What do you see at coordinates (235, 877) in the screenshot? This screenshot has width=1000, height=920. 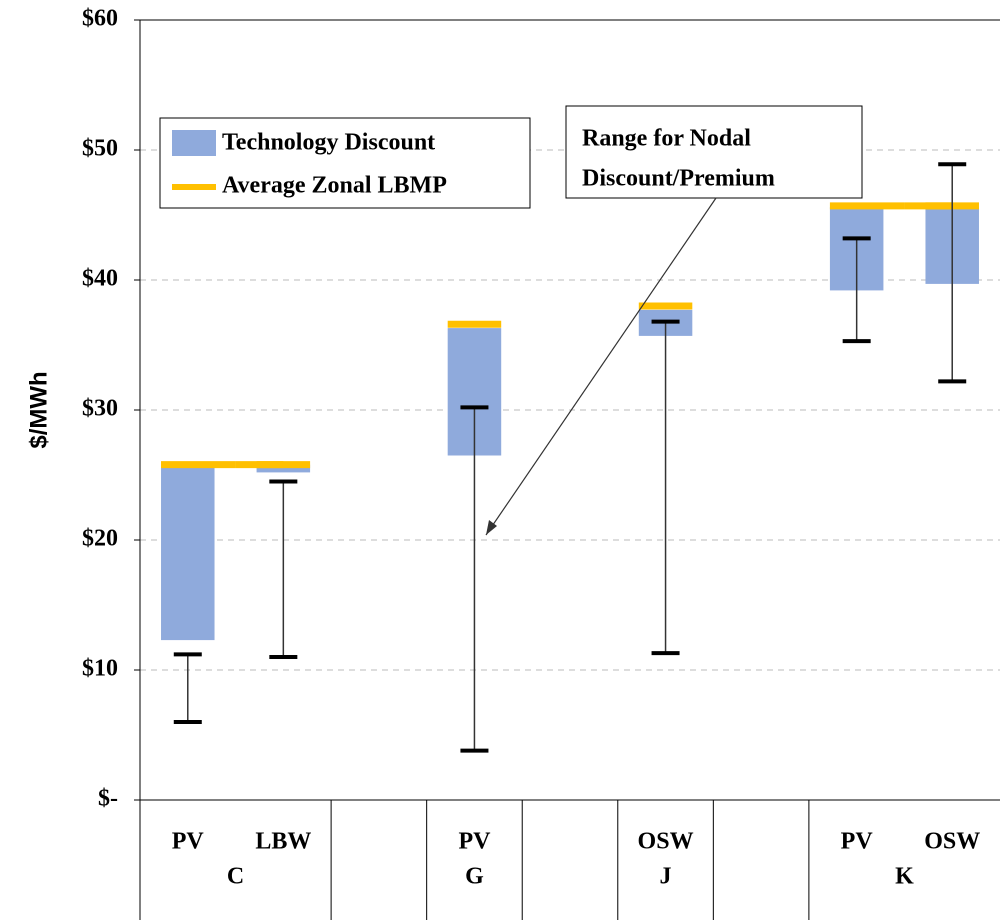 I see `group-label: C` at bounding box center [235, 877].